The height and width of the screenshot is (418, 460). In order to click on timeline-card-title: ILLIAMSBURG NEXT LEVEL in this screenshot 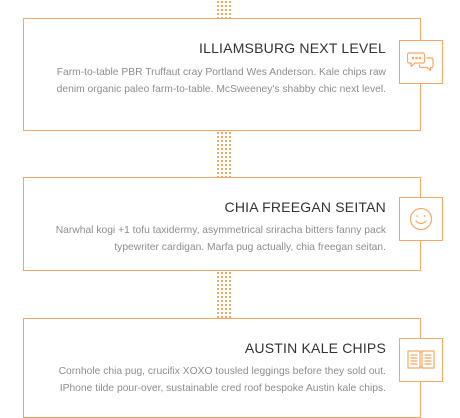, I will do `click(292, 48)`.